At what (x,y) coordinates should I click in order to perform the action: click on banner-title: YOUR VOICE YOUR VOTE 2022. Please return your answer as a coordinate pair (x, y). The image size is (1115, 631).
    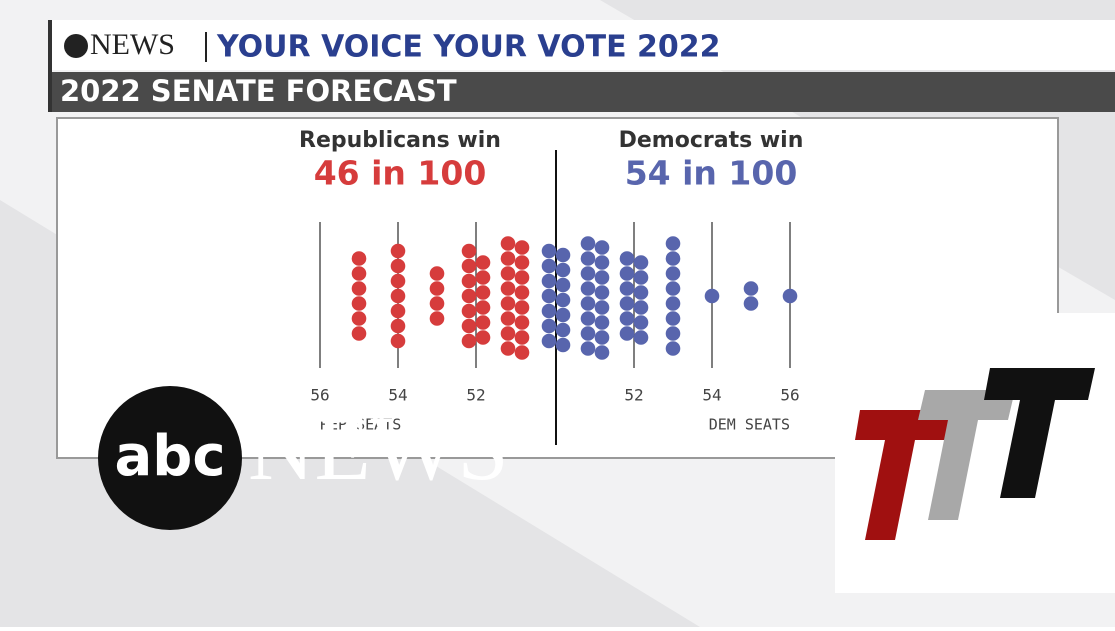
    Looking at the image, I should click on (468, 47).